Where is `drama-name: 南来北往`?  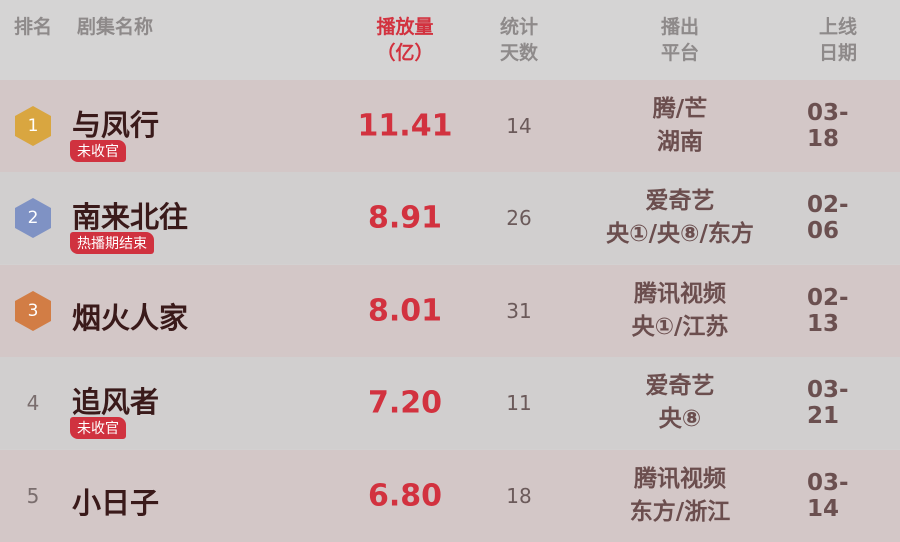 drama-name: 南来北往 is located at coordinates (130, 217).